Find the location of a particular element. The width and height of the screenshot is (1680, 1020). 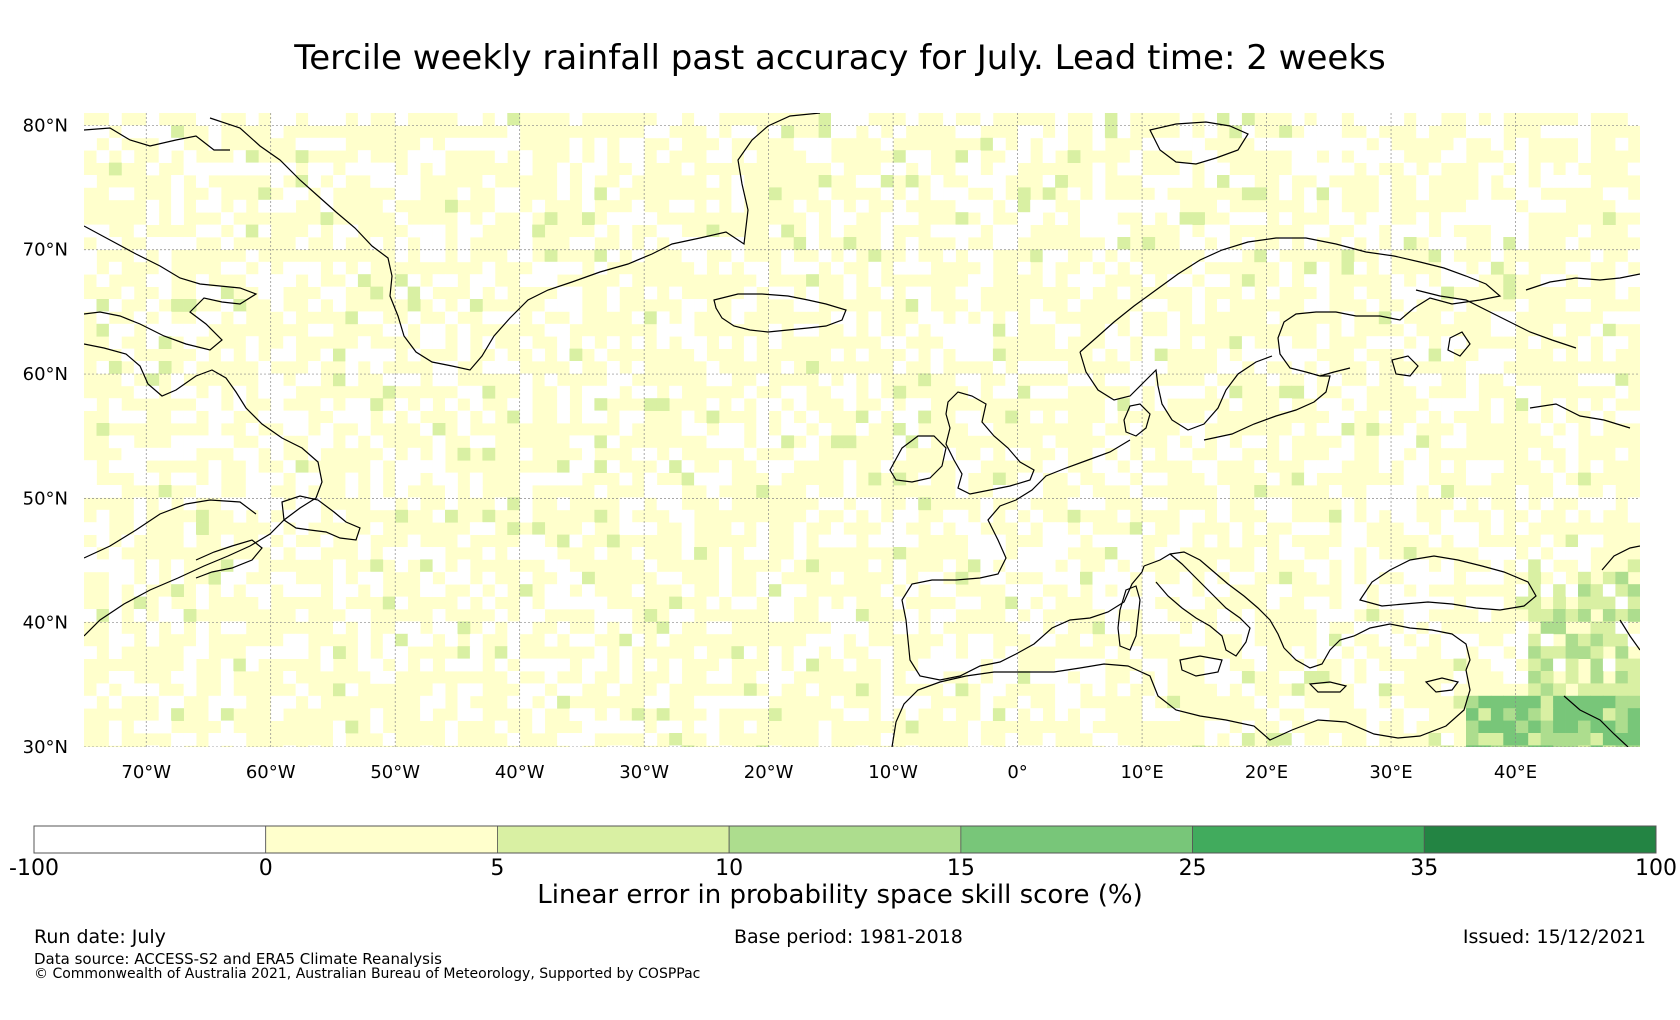

longitude-label: 50°W is located at coordinates (395, 772).